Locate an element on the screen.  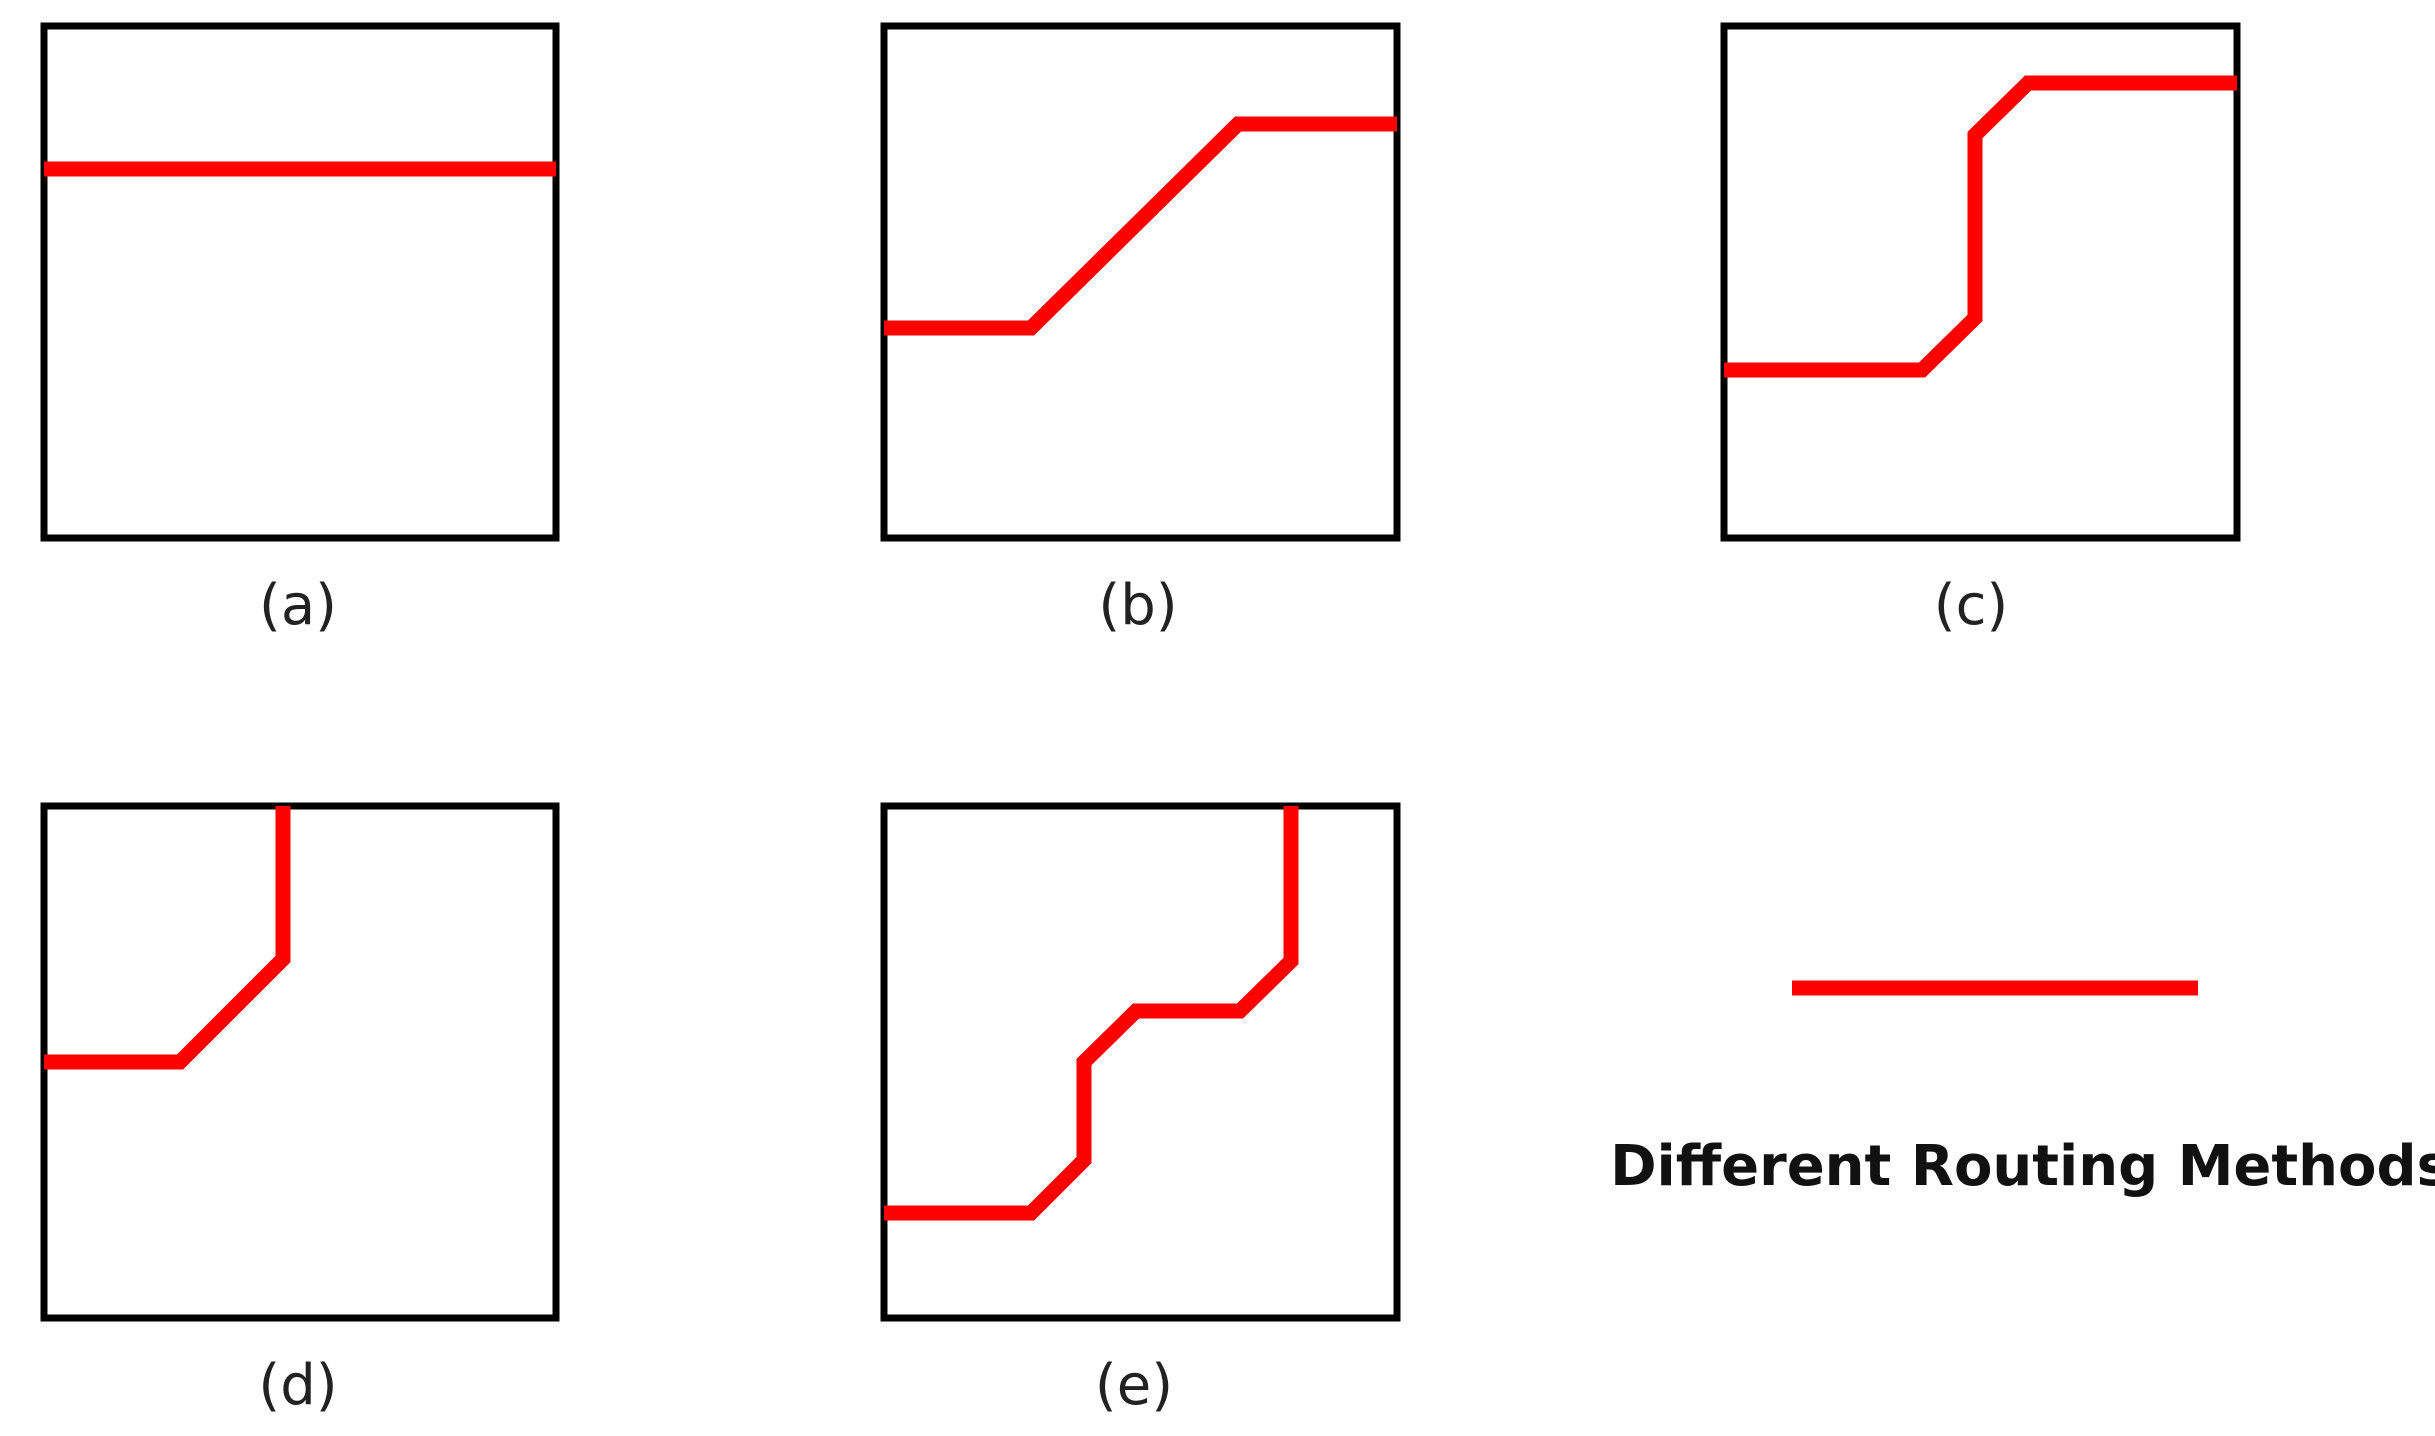
panel-c: (c) is located at coordinates (1980, 330).